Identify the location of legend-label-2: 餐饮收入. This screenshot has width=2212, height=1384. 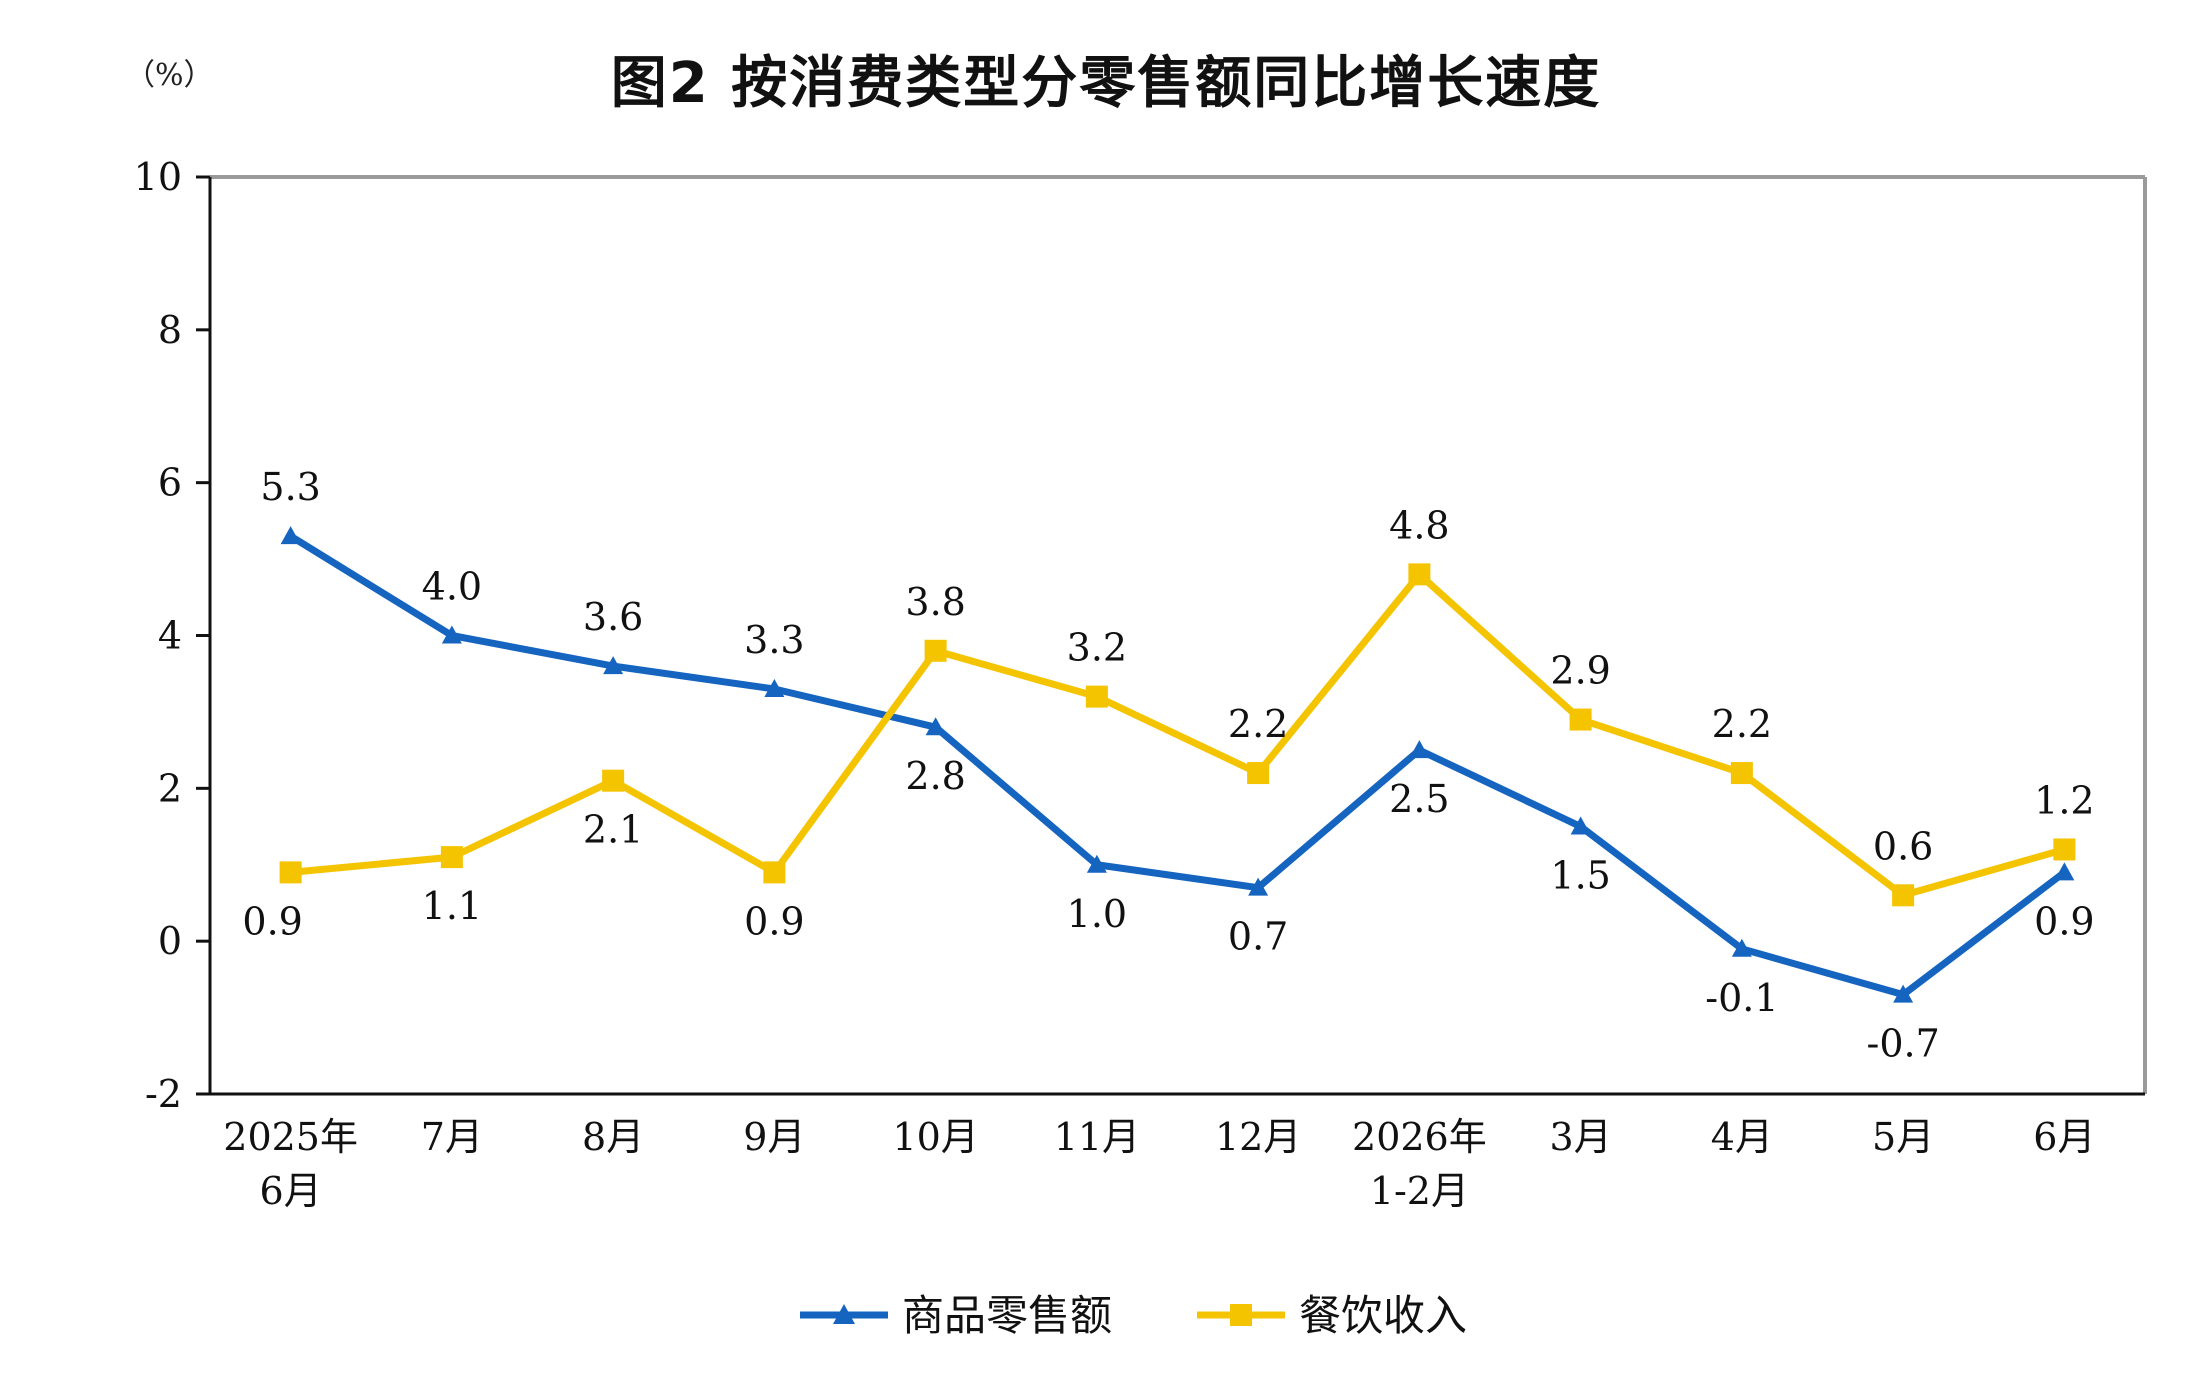
(1383, 1315).